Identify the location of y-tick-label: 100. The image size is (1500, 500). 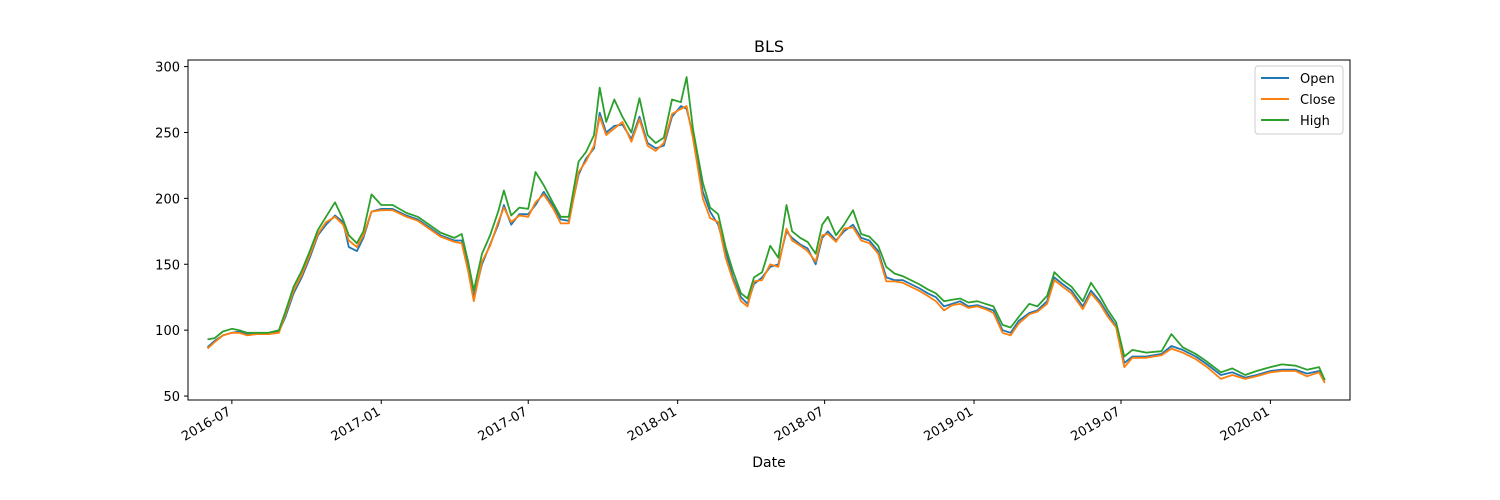
(167, 331).